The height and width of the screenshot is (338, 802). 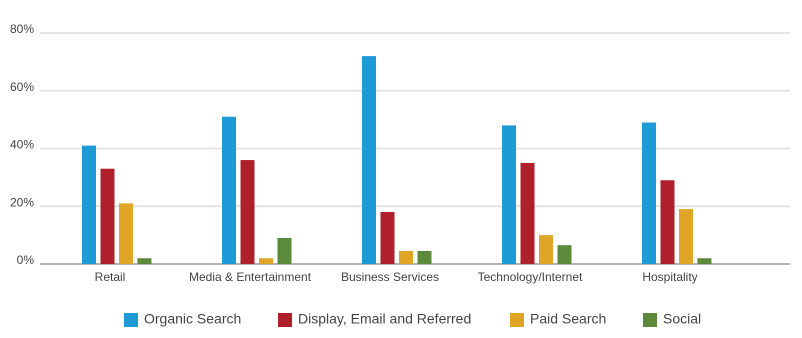 What do you see at coordinates (22, 145) in the screenshot?
I see `y-tick-label: 40%` at bounding box center [22, 145].